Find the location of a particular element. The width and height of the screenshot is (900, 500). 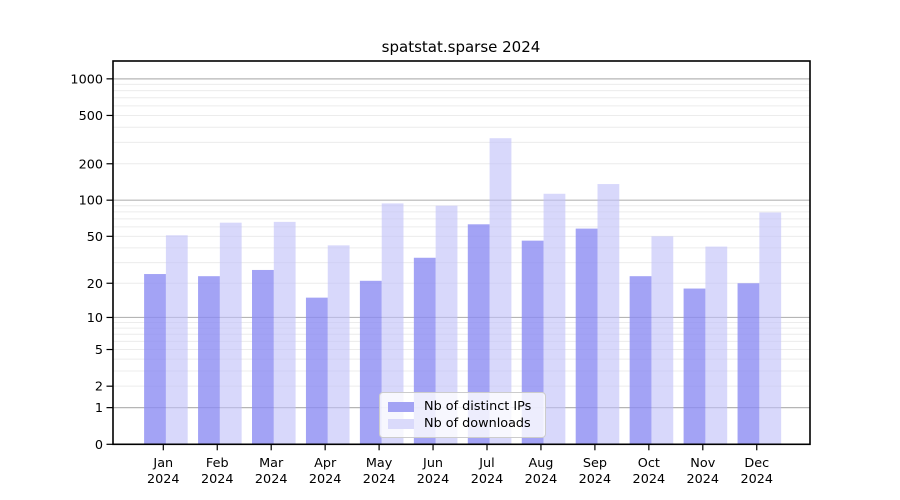

y-tick-label: 50 is located at coordinates (95, 237).